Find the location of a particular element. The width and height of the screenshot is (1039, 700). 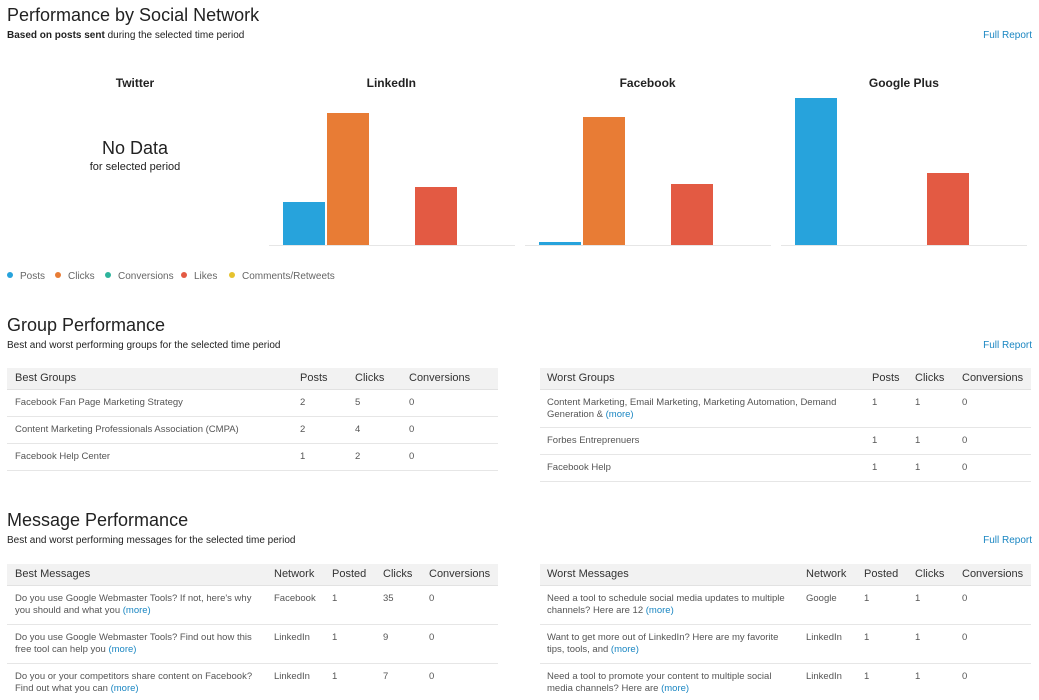

legend-label: Likes is located at coordinates (205, 276).